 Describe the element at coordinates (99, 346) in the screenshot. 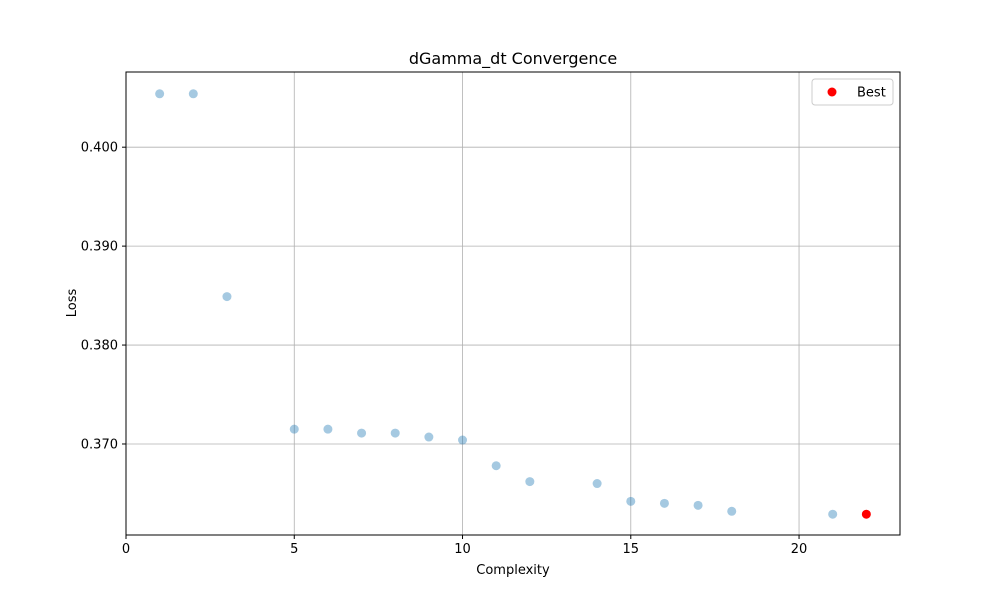

I see `y-tick-label: 0.380` at that location.